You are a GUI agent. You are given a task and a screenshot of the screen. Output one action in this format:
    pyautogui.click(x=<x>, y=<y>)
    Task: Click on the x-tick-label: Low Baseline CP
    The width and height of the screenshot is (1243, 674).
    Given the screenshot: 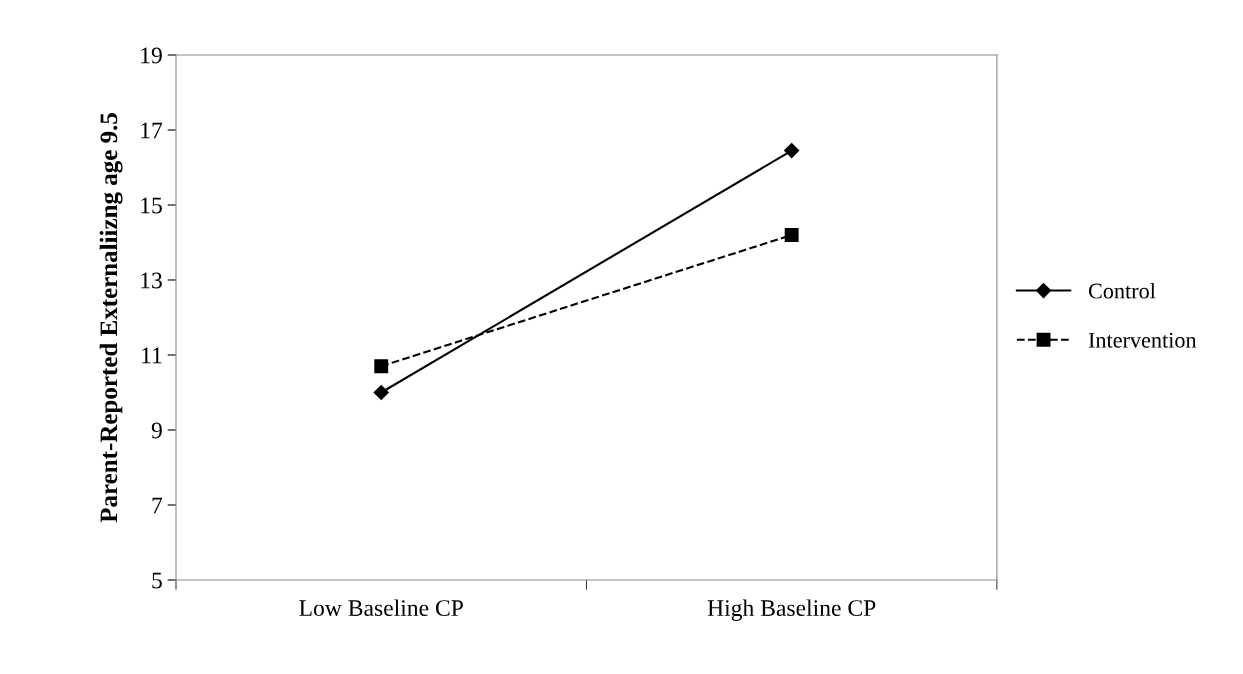 What is the action you would take?
    pyautogui.click(x=381, y=608)
    